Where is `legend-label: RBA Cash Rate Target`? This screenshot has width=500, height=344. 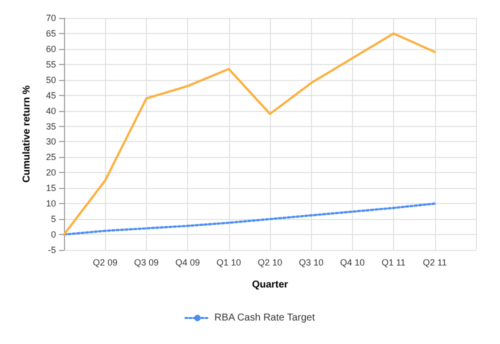 legend-label: RBA Cash Rate Target is located at coordinates (265, 318).